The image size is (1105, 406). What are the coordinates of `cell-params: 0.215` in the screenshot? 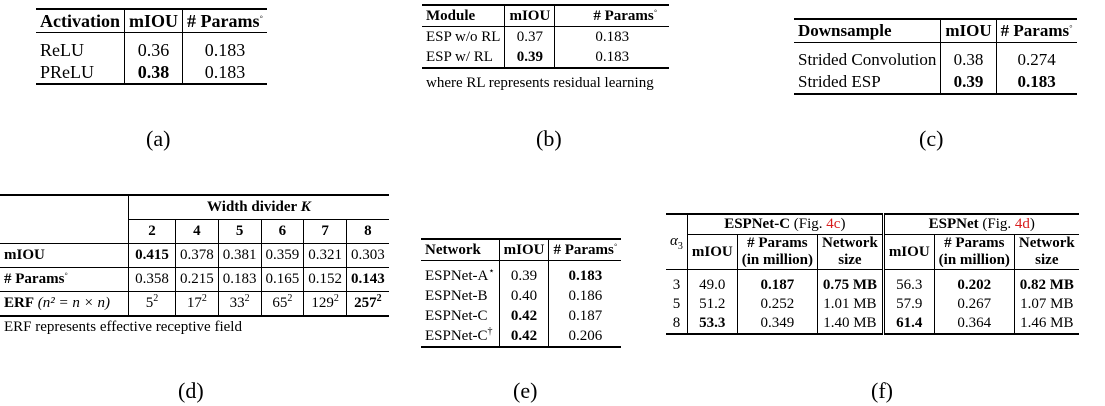 It's located at (197, 279).